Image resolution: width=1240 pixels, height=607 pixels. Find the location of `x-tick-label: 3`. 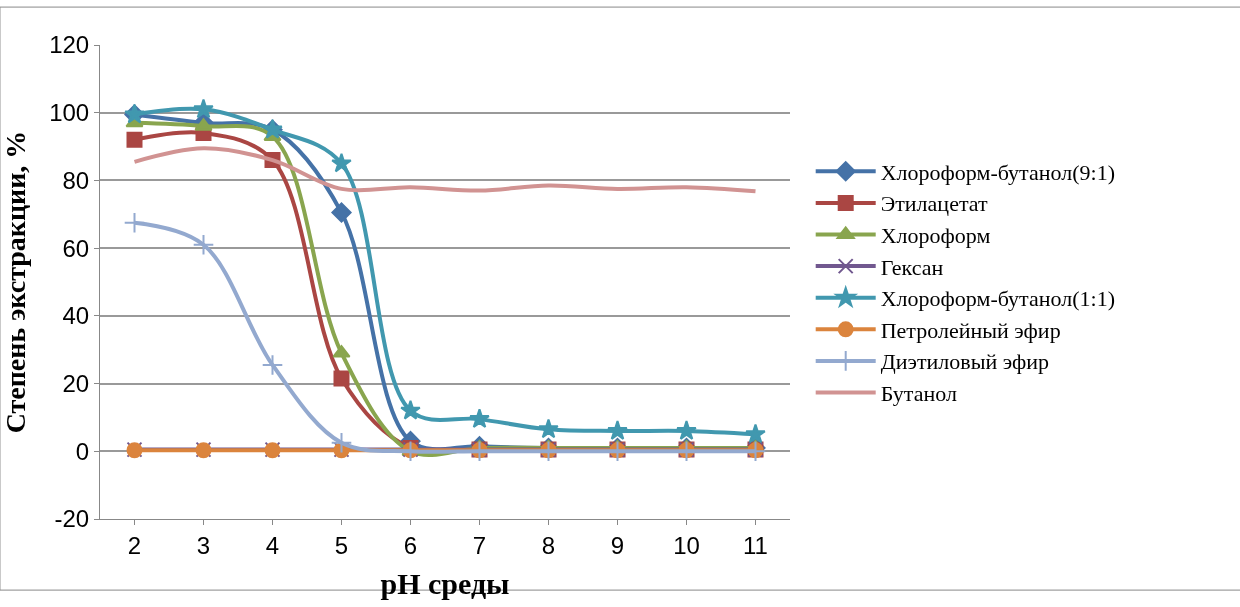

x-tick-label: 3 is located at coordinates (203, 545).